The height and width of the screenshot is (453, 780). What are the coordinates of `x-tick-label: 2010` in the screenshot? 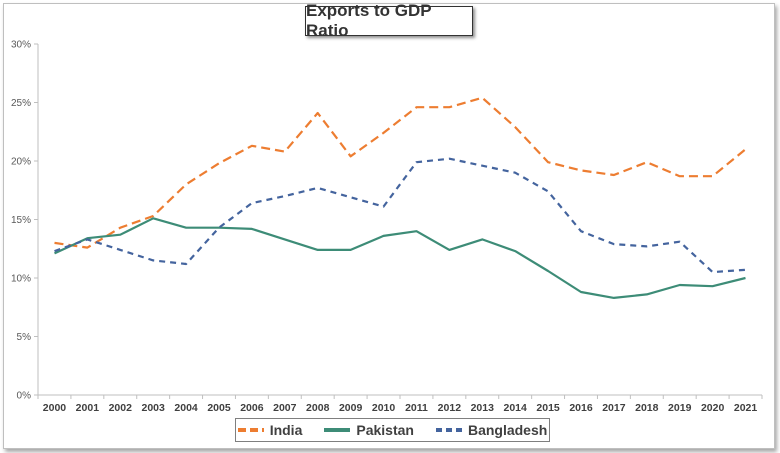 It's located at (384, 408).